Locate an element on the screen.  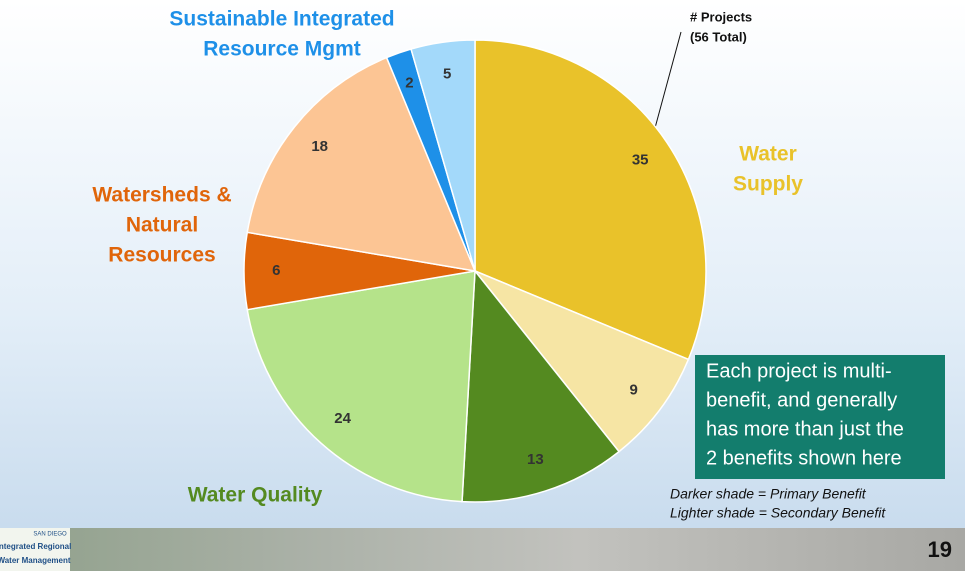
callout-box is located at coordinates (820, 417).